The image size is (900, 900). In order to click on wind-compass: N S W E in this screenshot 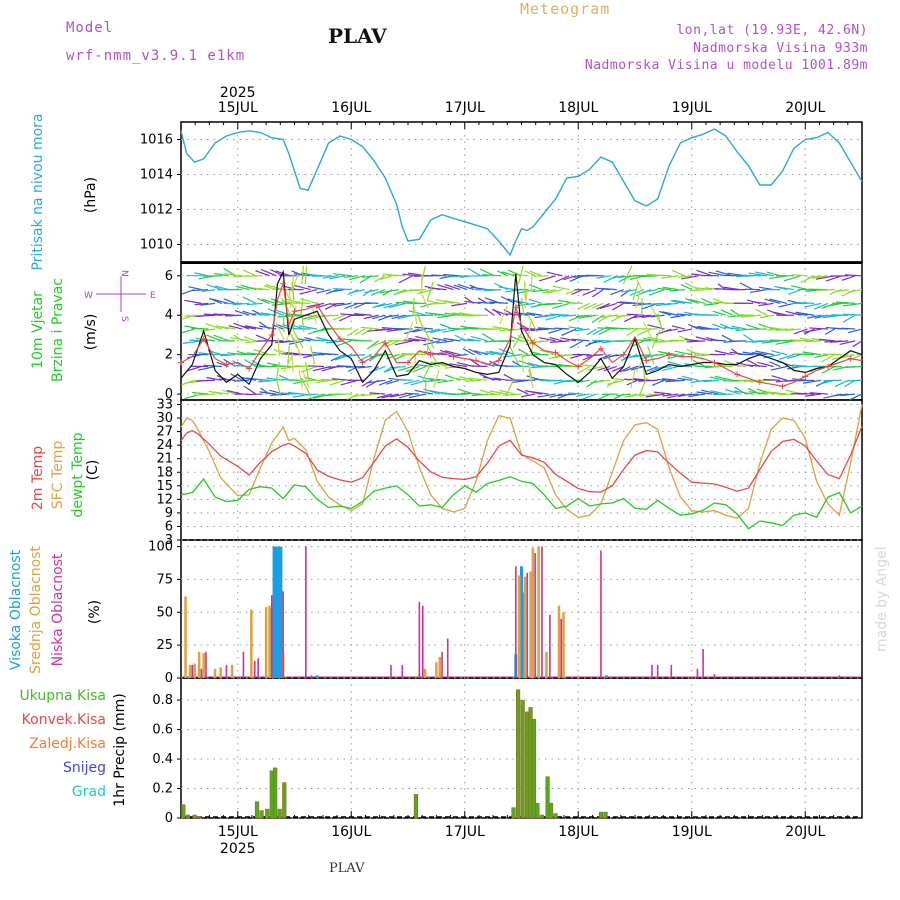, I will do `click(120, 296)`.